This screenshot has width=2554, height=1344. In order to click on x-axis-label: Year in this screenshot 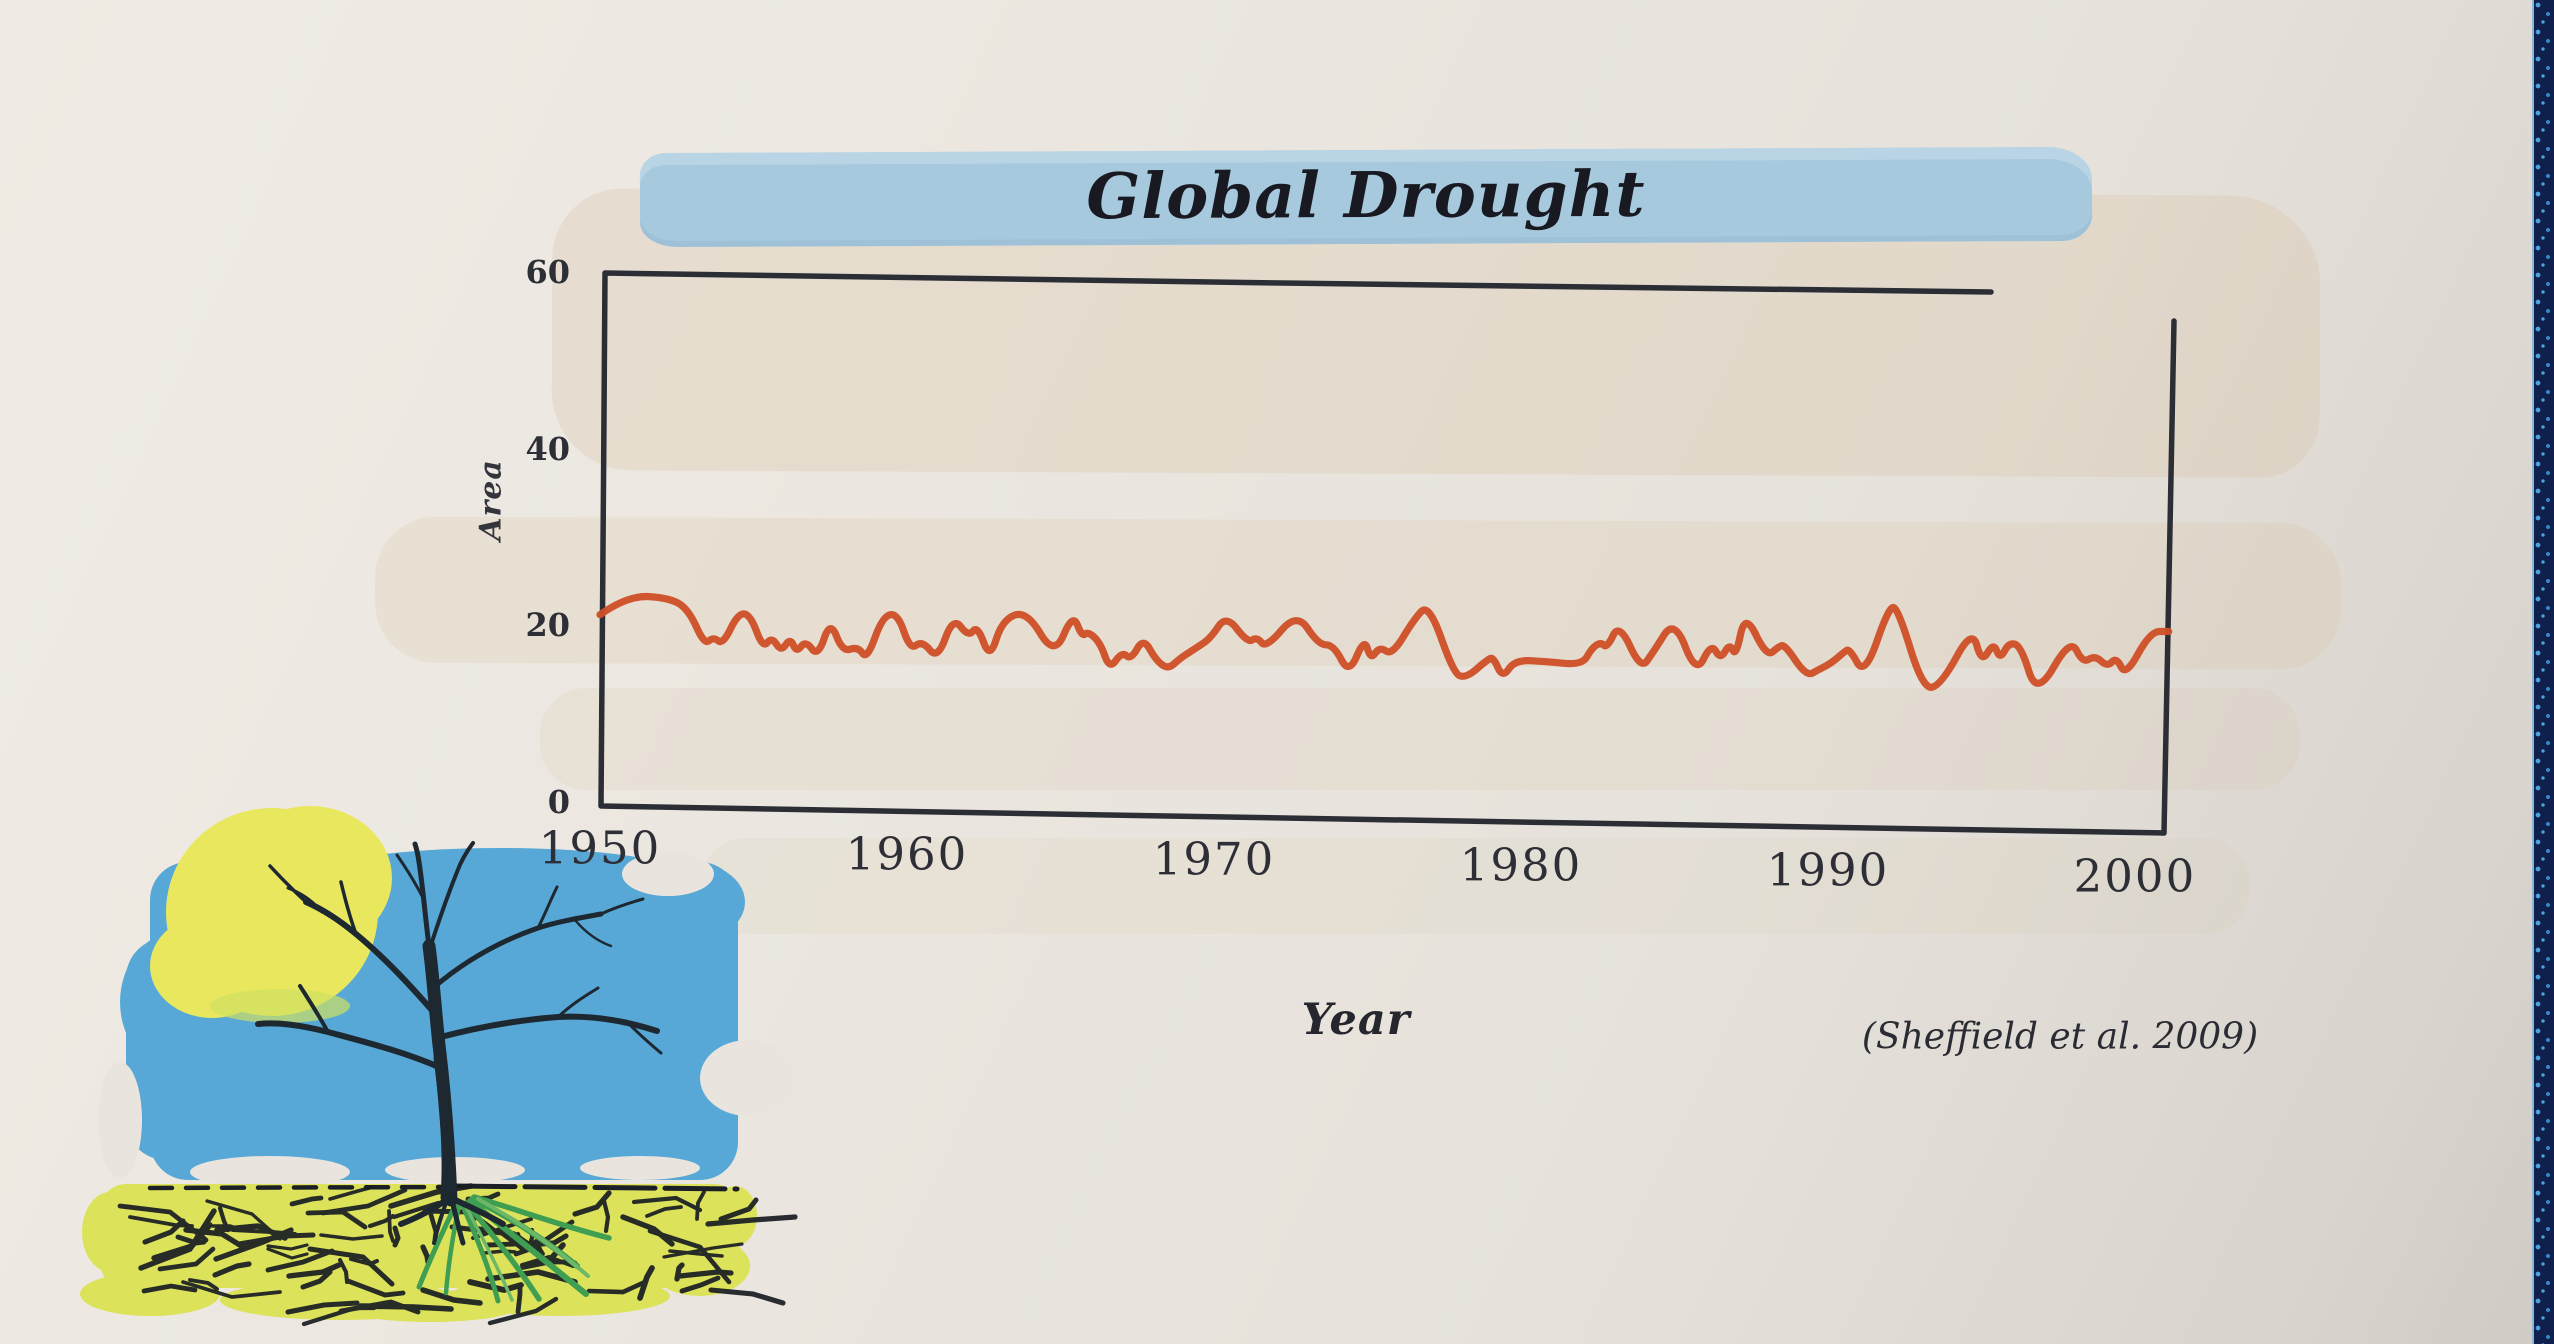, I will do `click(1356, 1020)`.